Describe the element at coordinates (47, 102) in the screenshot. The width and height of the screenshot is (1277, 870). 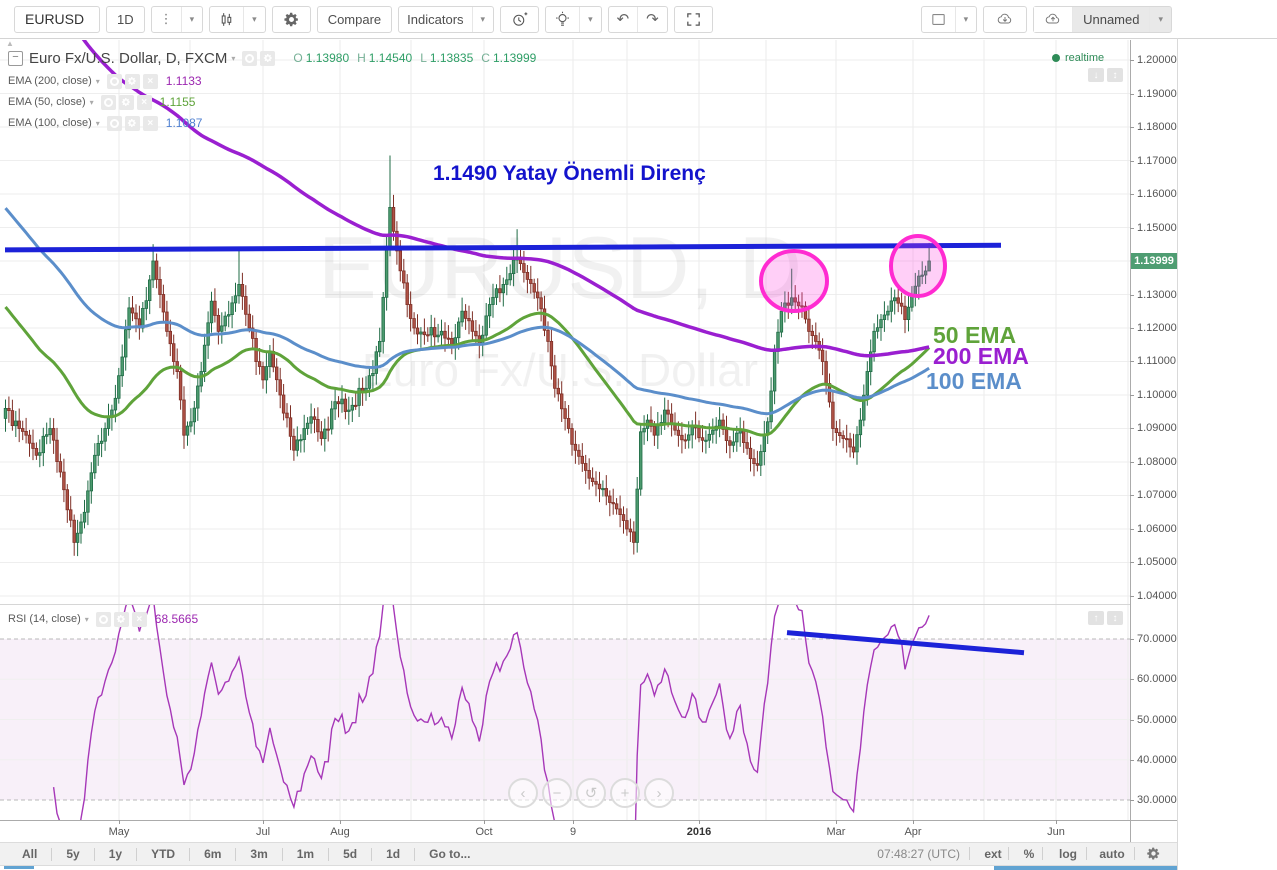
I see `indicator-name: EMA (50, close)` at that location.